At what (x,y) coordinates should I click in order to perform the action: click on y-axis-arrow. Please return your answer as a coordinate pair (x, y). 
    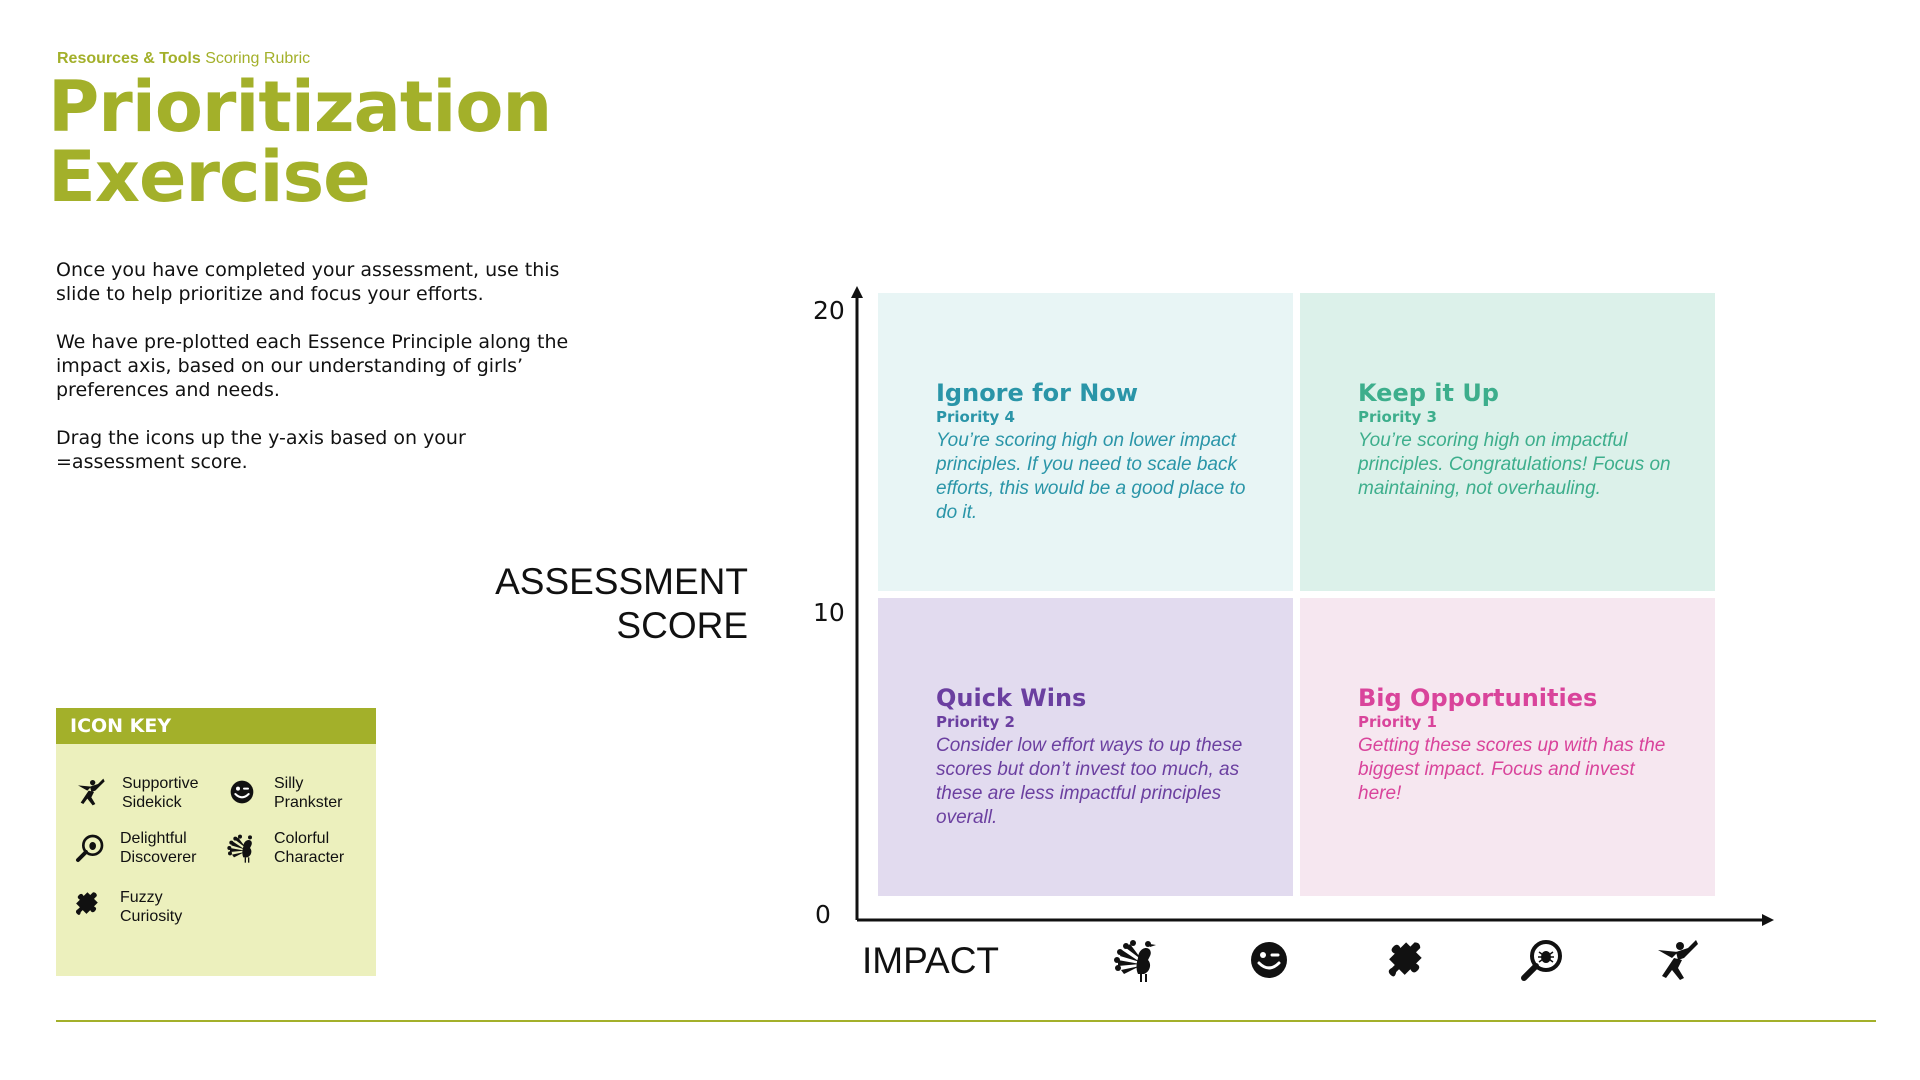
    Looking at the image, I should click on (857, 292).